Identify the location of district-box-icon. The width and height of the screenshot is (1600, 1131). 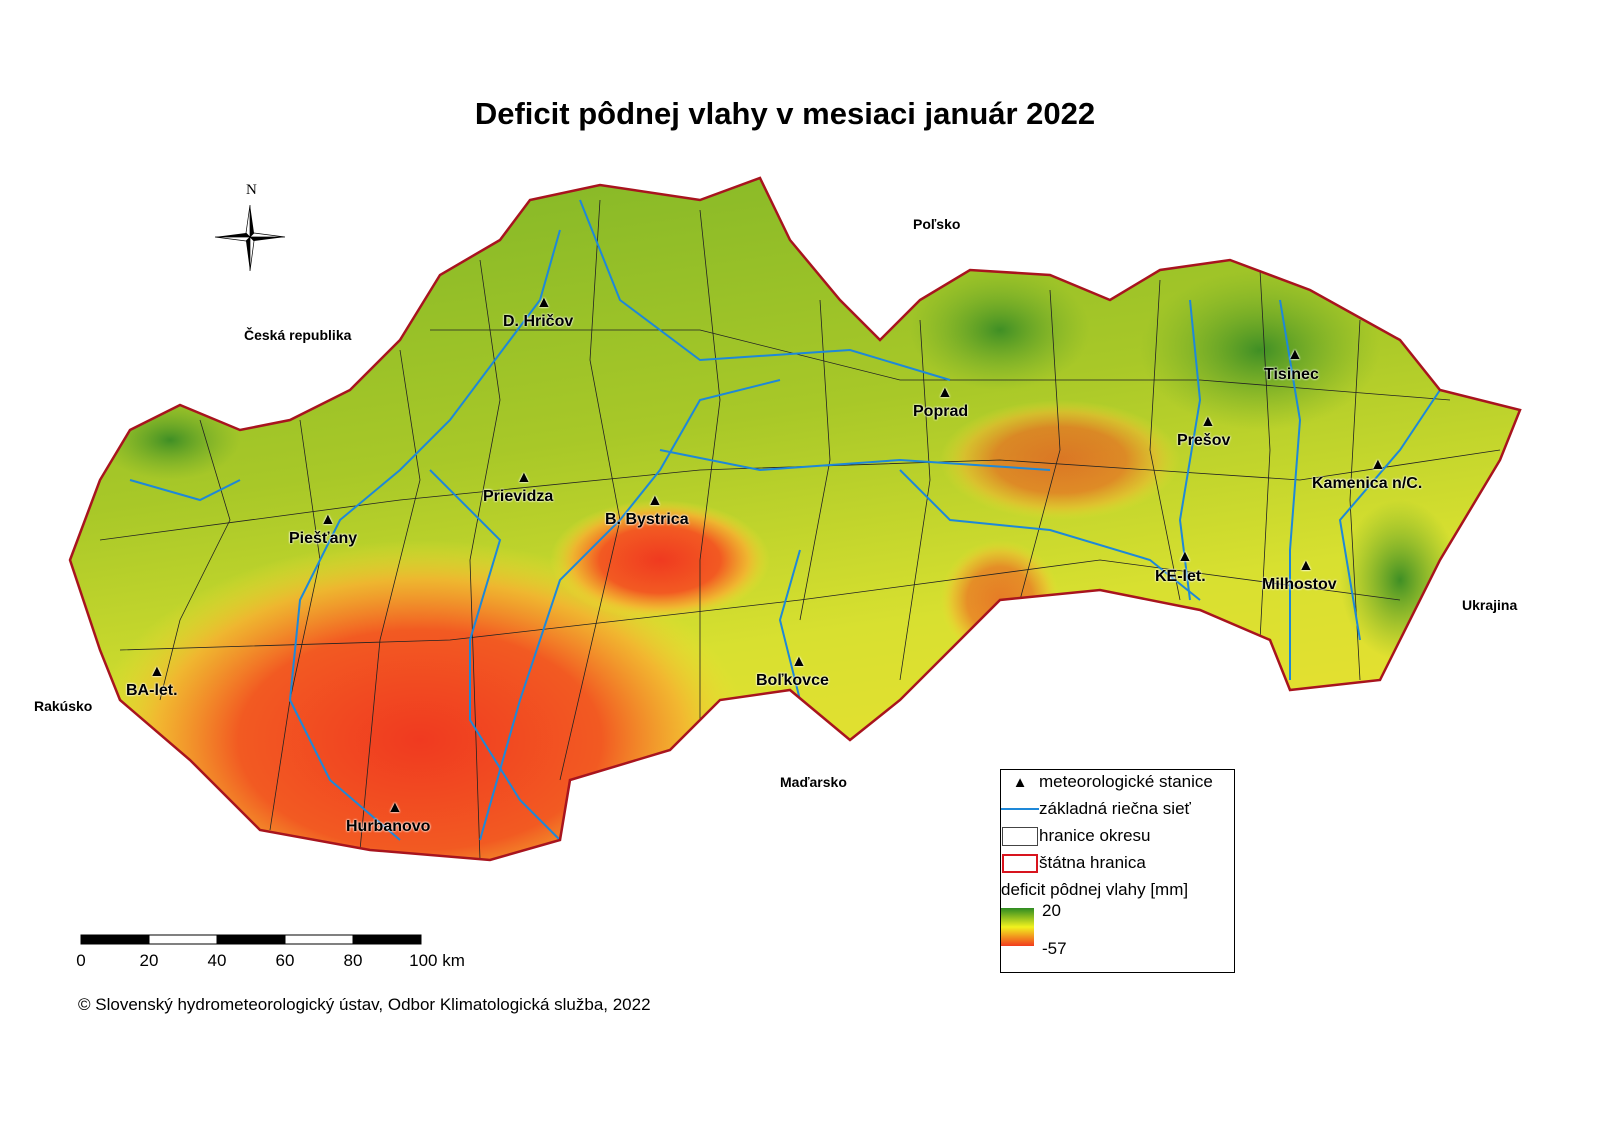
(1020, 836).